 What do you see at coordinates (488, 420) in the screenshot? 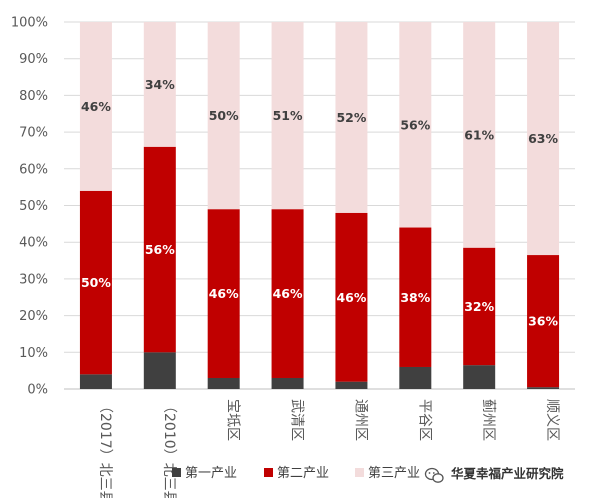
I see `x-category-label: 蓟州区` at bounding box center [488, 420].